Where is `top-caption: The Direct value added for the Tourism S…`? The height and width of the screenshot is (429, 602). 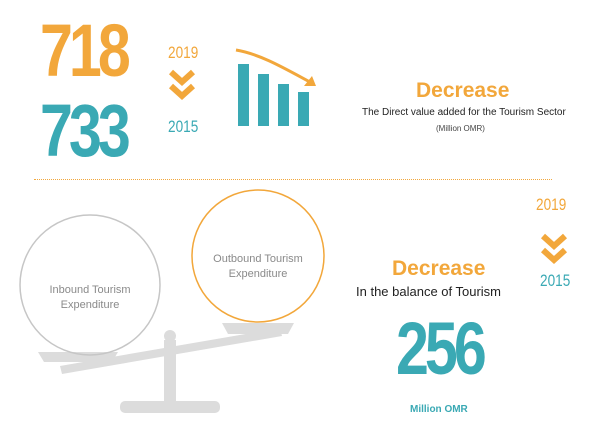
top-caption: The Direct value added for the Tourism S… is located at coordinates (464, 112).